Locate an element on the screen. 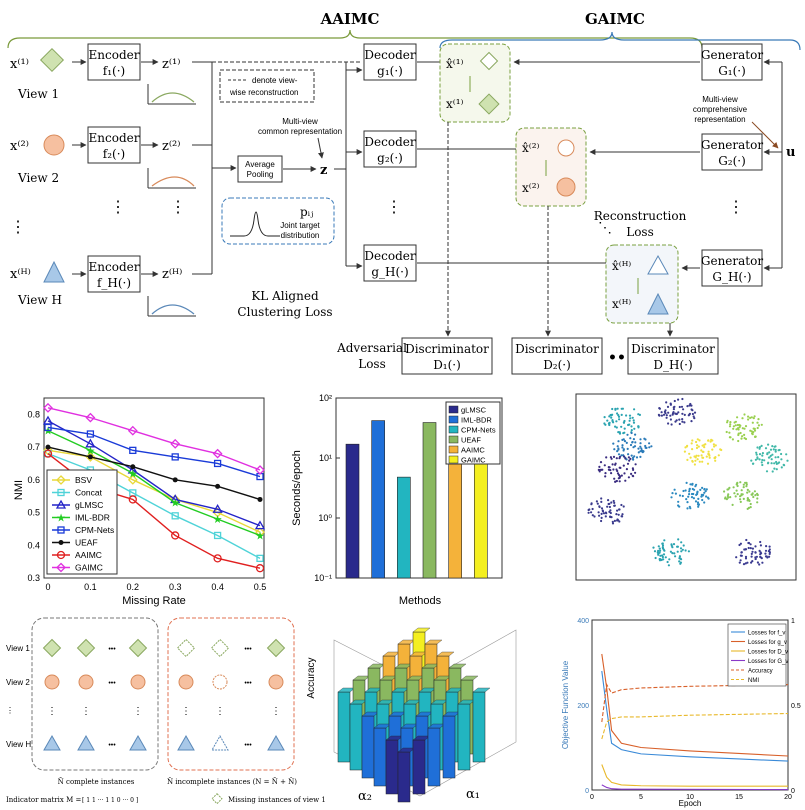 The width and height of the screenshot is (805, 810). time-legend-swatch is located at coordinates (453, 429).